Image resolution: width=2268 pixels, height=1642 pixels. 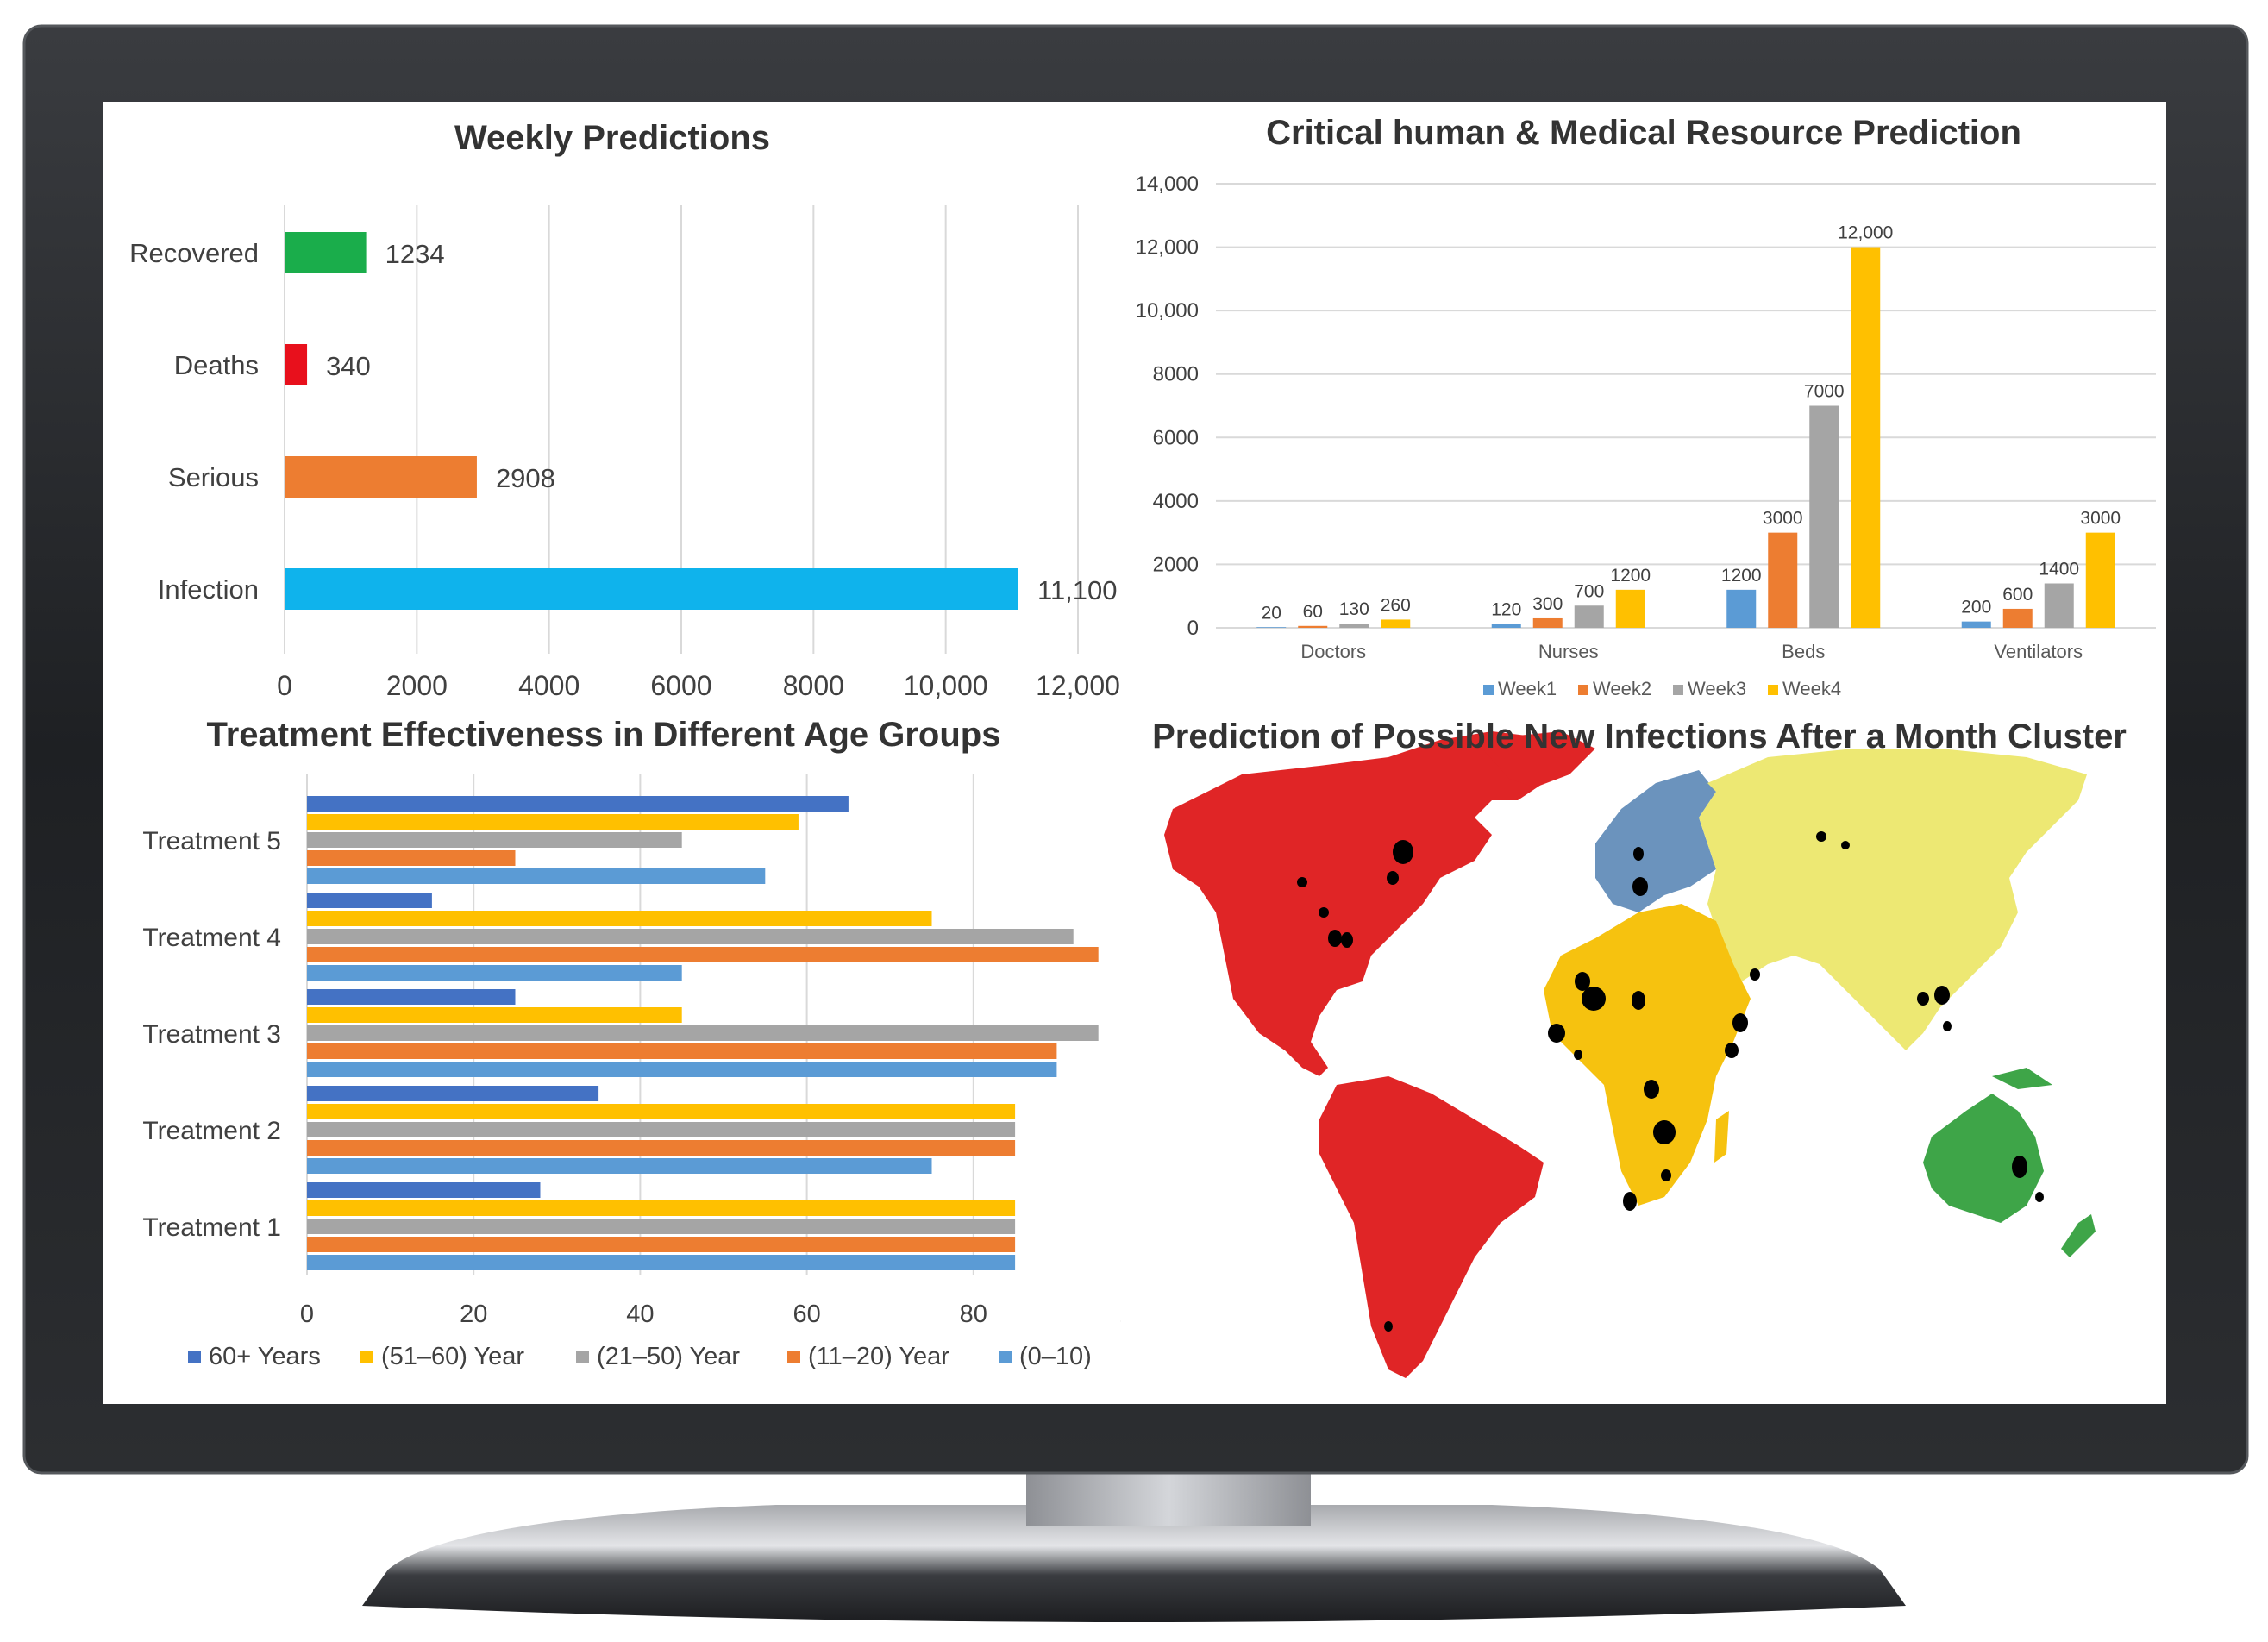 I want to click on x-tick-label: 20, so click(x=474, y=1314).